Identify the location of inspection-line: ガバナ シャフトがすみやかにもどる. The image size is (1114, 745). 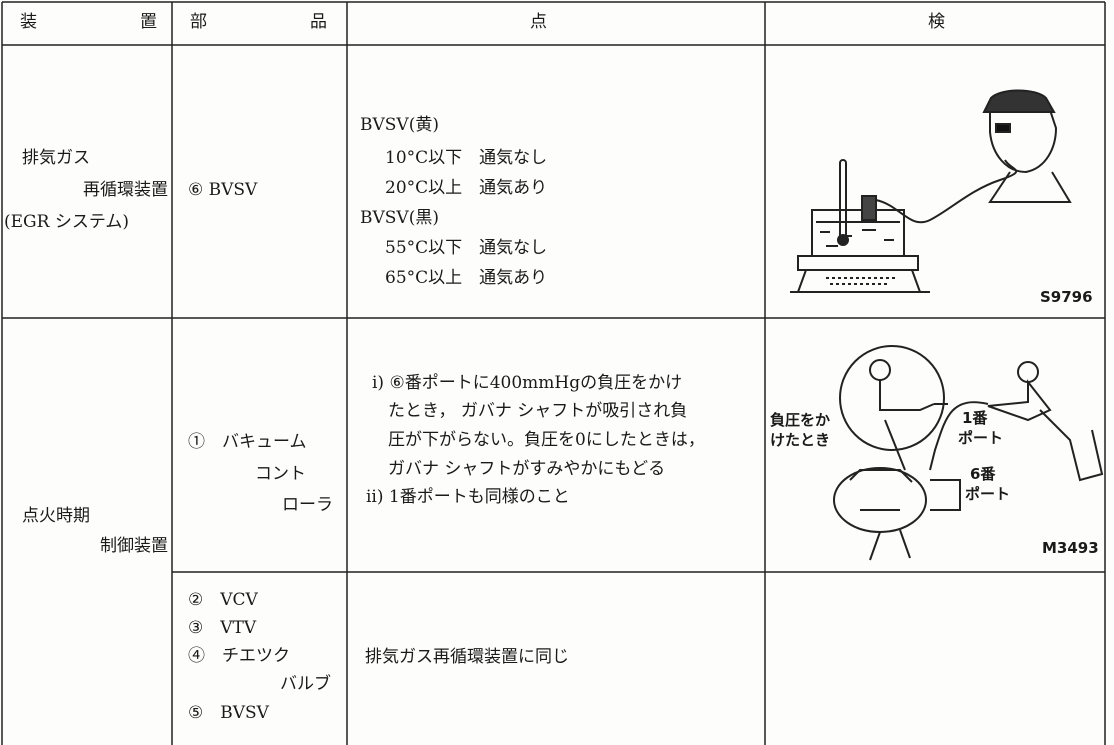
(527, 469).